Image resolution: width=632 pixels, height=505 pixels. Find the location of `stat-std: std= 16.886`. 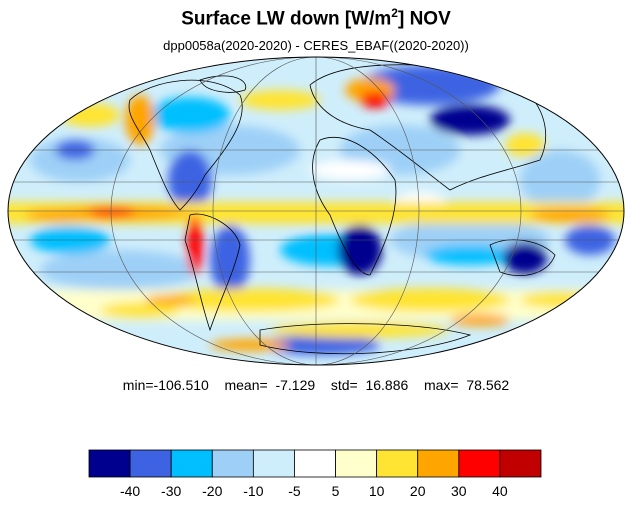

stat-std: std= 16.886 is located at coordinates (369, 385).